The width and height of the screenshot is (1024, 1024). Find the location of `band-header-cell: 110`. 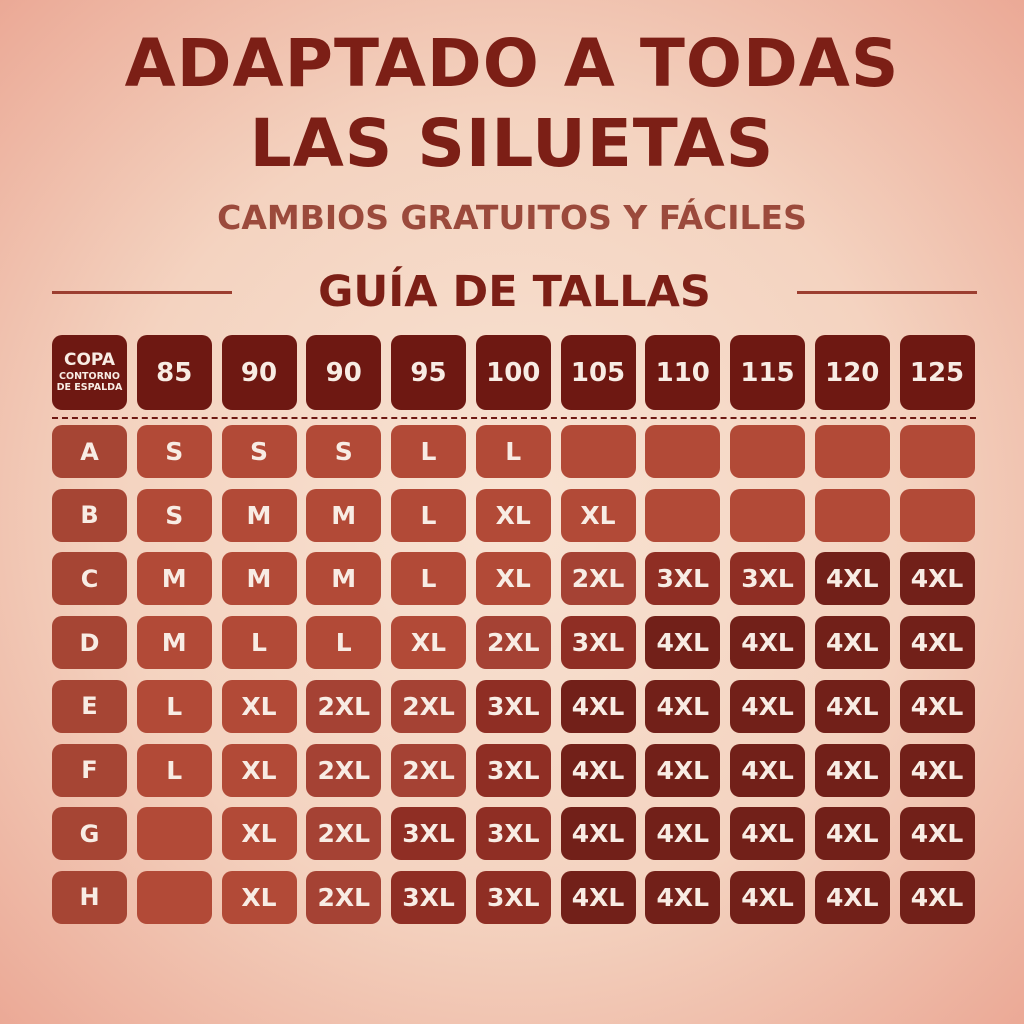

band-header-cell: 110 is located at coordinates (683, 372).